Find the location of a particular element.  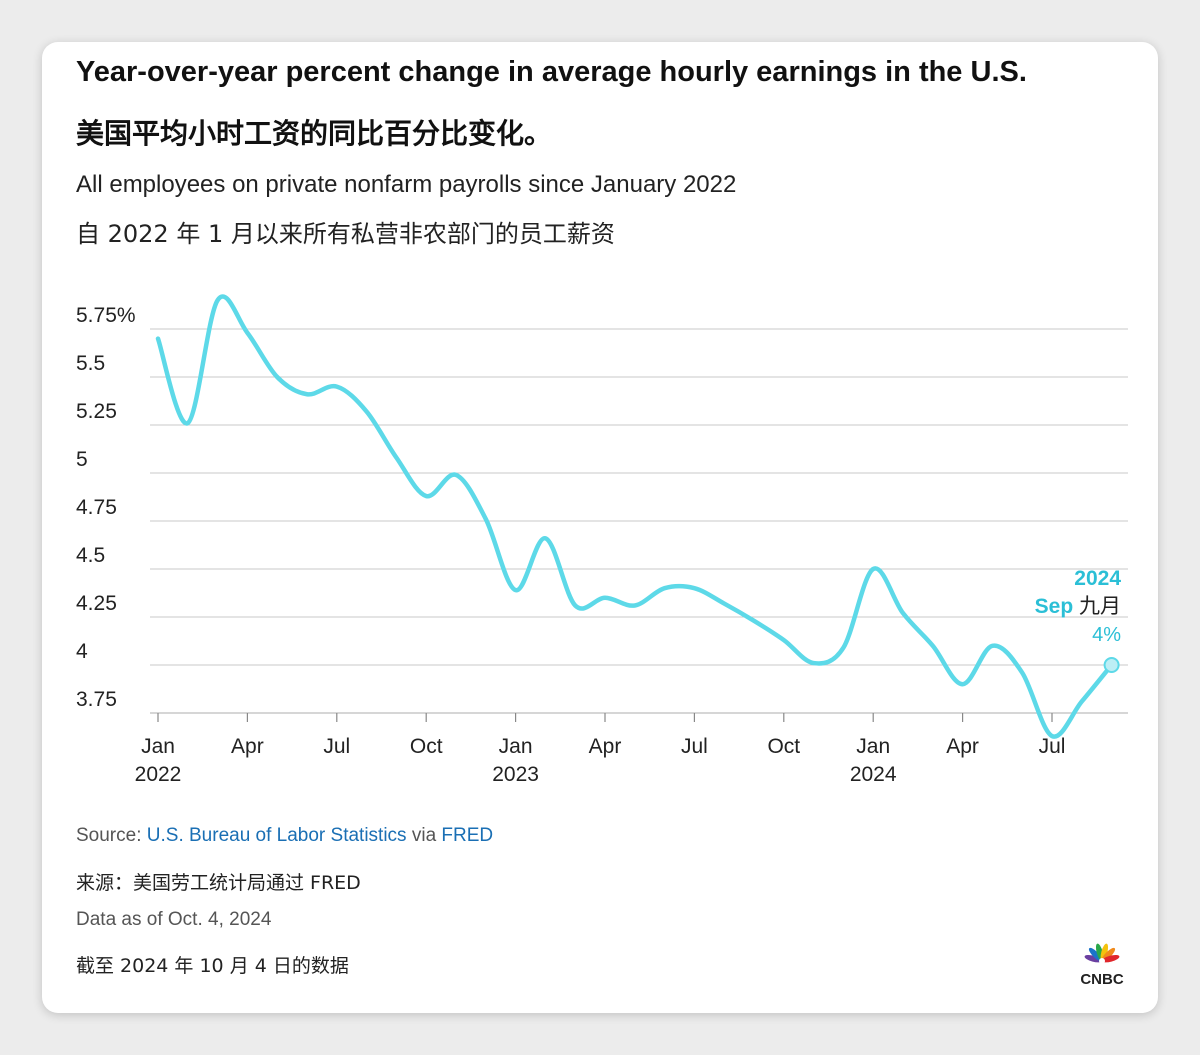

annotation-month-zh: 九月 is located at coordinates (1100, 606).